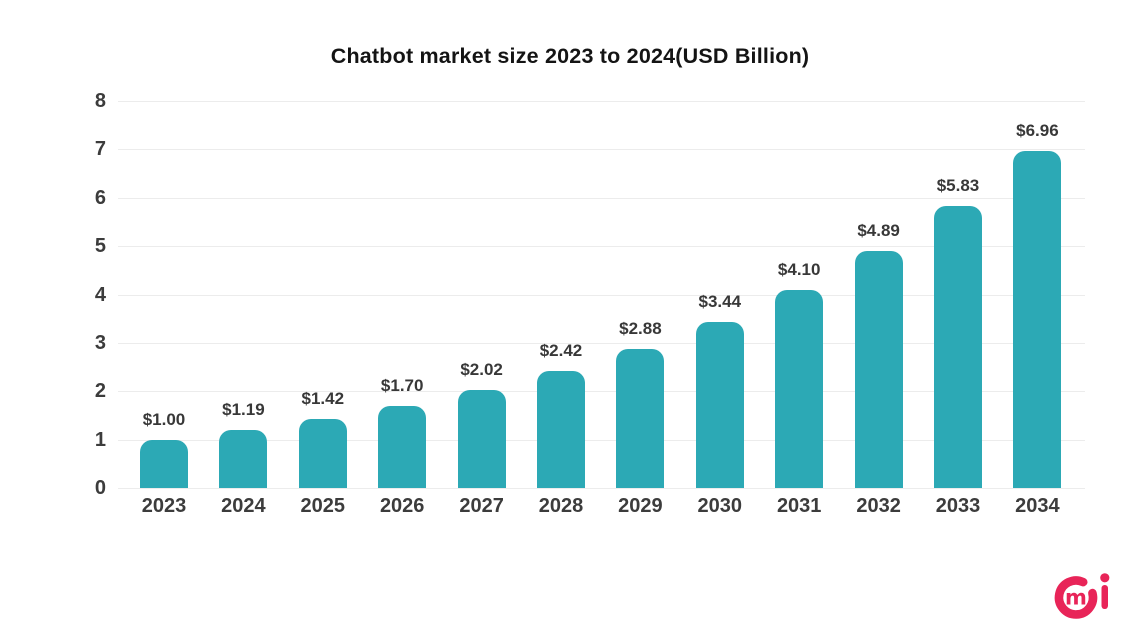 This screenshot has width=1140, height=639. I want to click on bar-value-label: $5.83, so click(958, 185).